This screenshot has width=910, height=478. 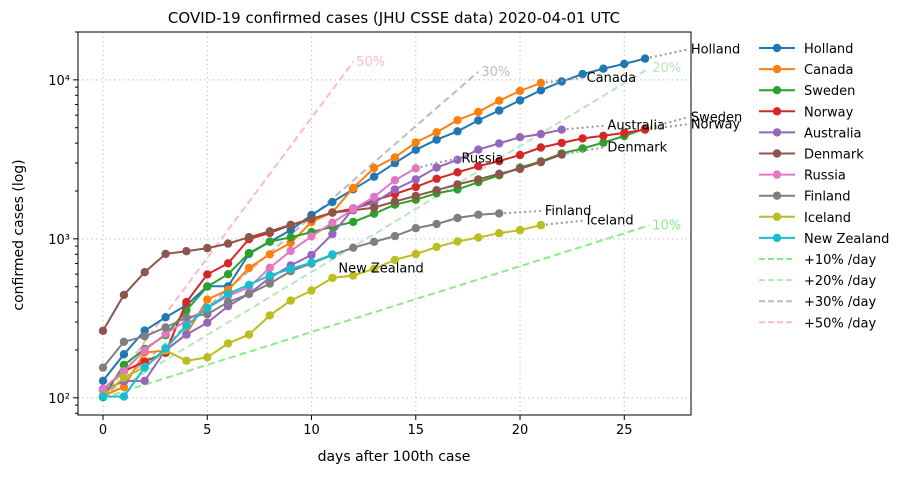 What do you see at coordinates (370, 62) in the screenshot?
I see `guide-label: 50%` at bounding box center [370, 62].